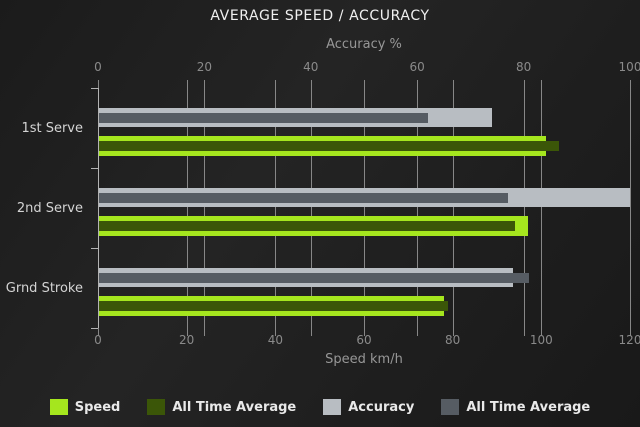  Describe the element at coordinates (49, 208) in the screenshot. I see `category-label-2nd-serve: 2nd Serve` at that location.